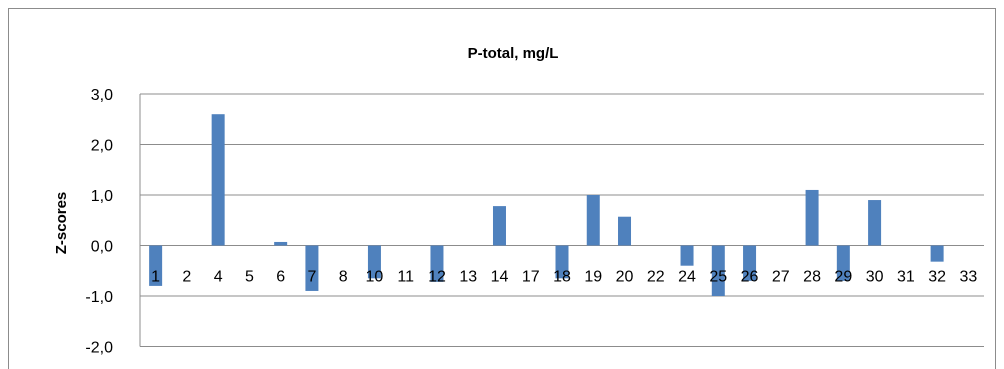 The height and width of the screenshot is (369, 1004). What do you see at coordinates (186, 277) in the screenshot?
I see `x-tick-label: 2` at bounding box center [186, 277].